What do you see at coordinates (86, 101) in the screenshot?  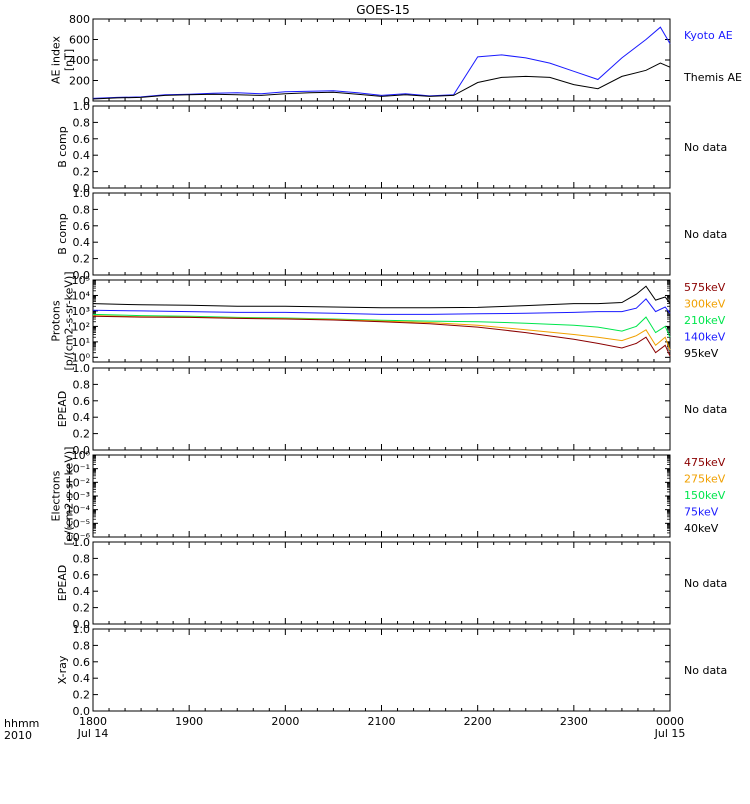 I see `y-tick-label: 0` at bounding box center [86, 101].